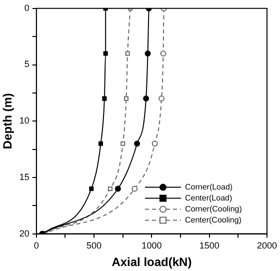 This screenshot has height=271, width=280. Describe the element at coordinates (213, 209) in the screenshot. I see `legend-label: Corner(Cooling)` at that location.